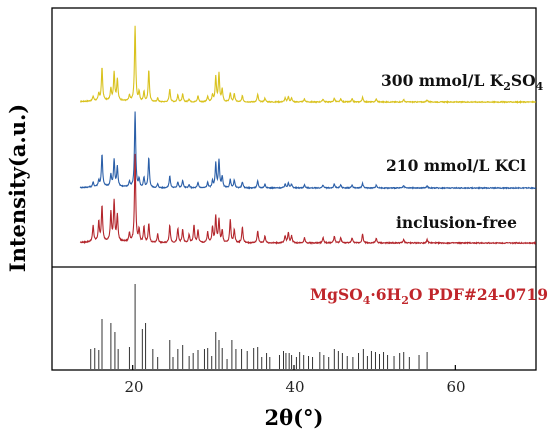  Describe the element at coordinates (455, 387) in the screenshot. I see `x-tick-label-60: 60` at that location.